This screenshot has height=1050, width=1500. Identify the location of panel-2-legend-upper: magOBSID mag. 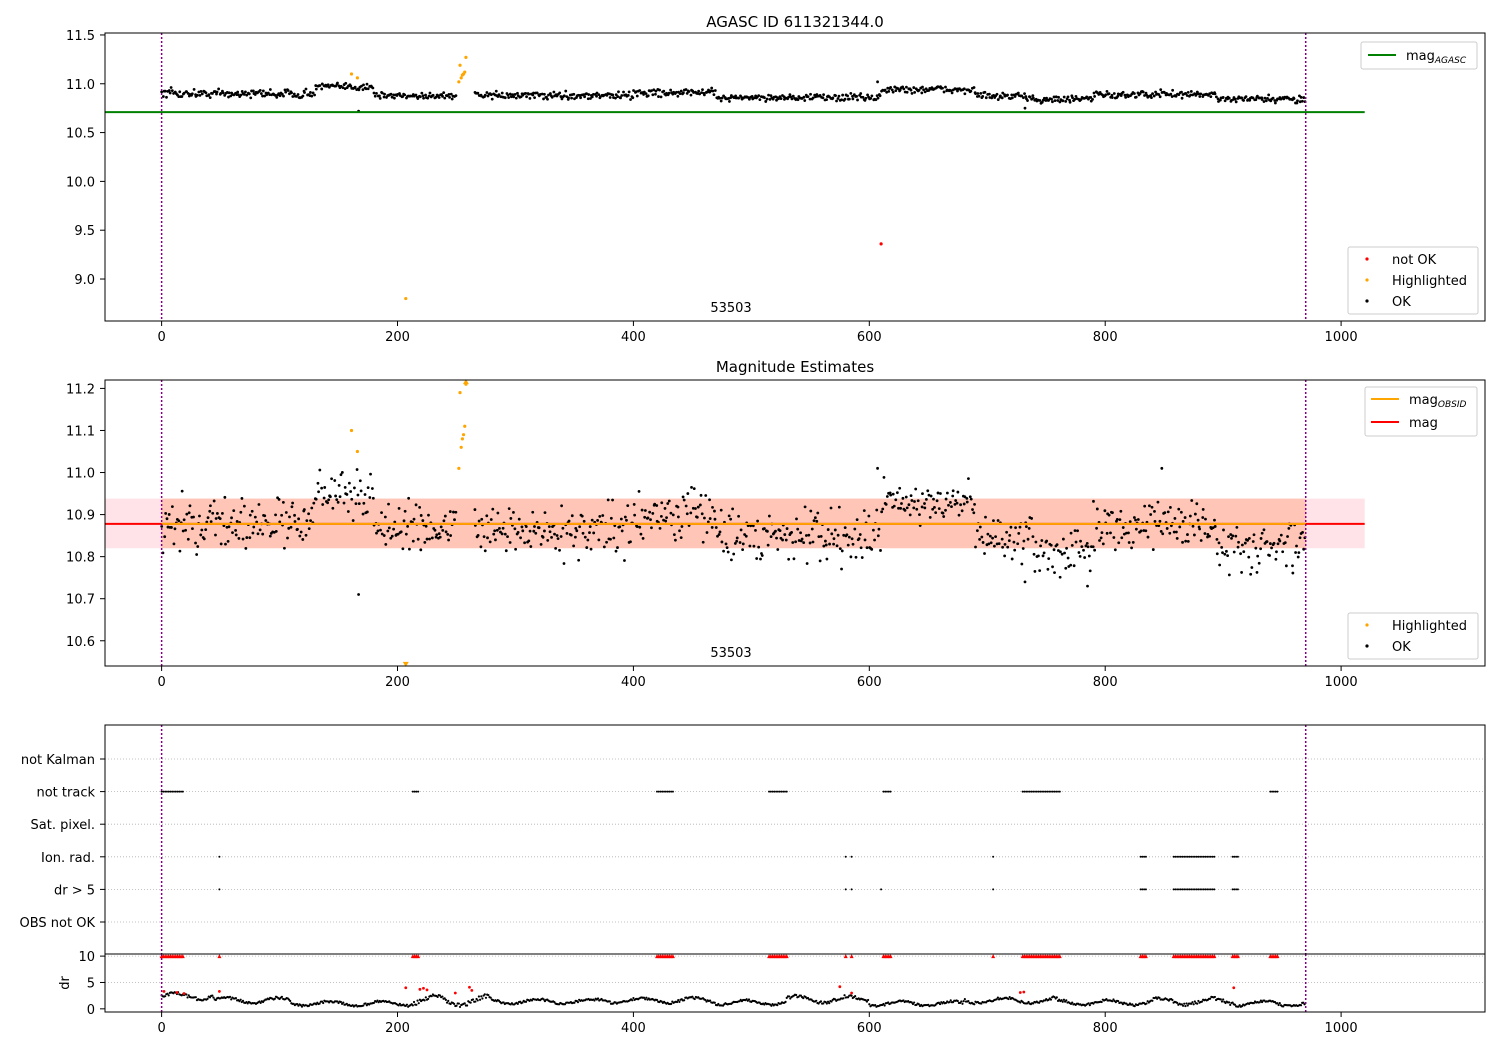
(1421, 411).